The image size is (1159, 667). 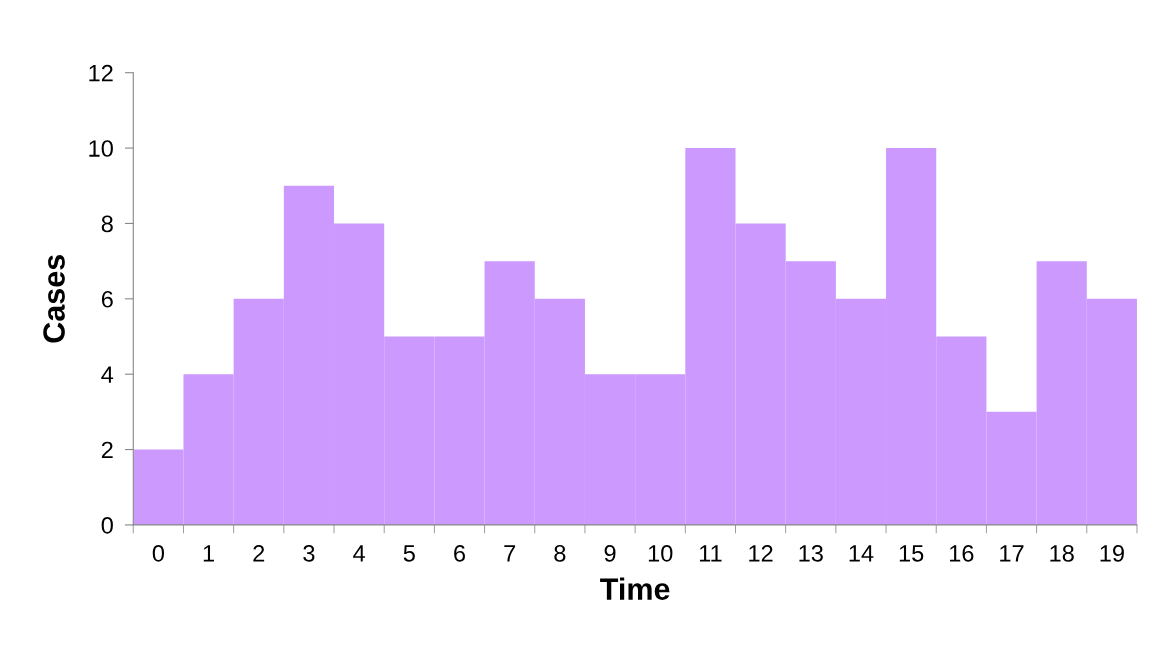 I want to click on y-tick-label: 0, so click(x=107, y=525).